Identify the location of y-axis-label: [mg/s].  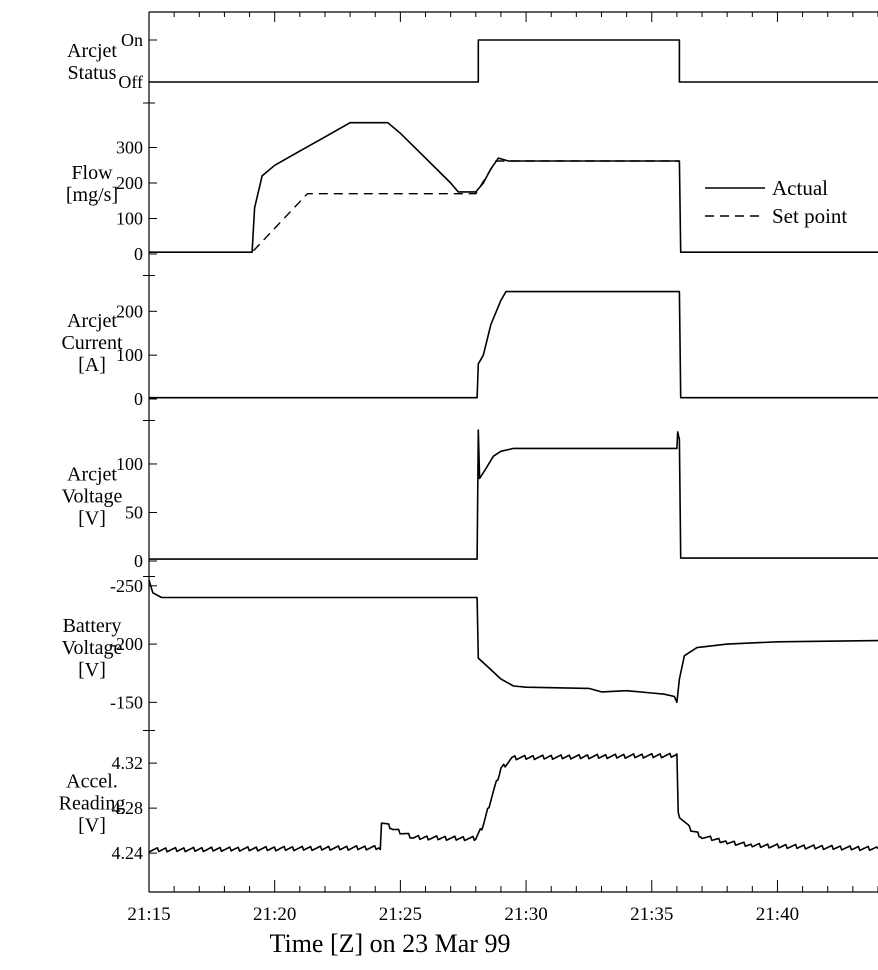
(92, 195).